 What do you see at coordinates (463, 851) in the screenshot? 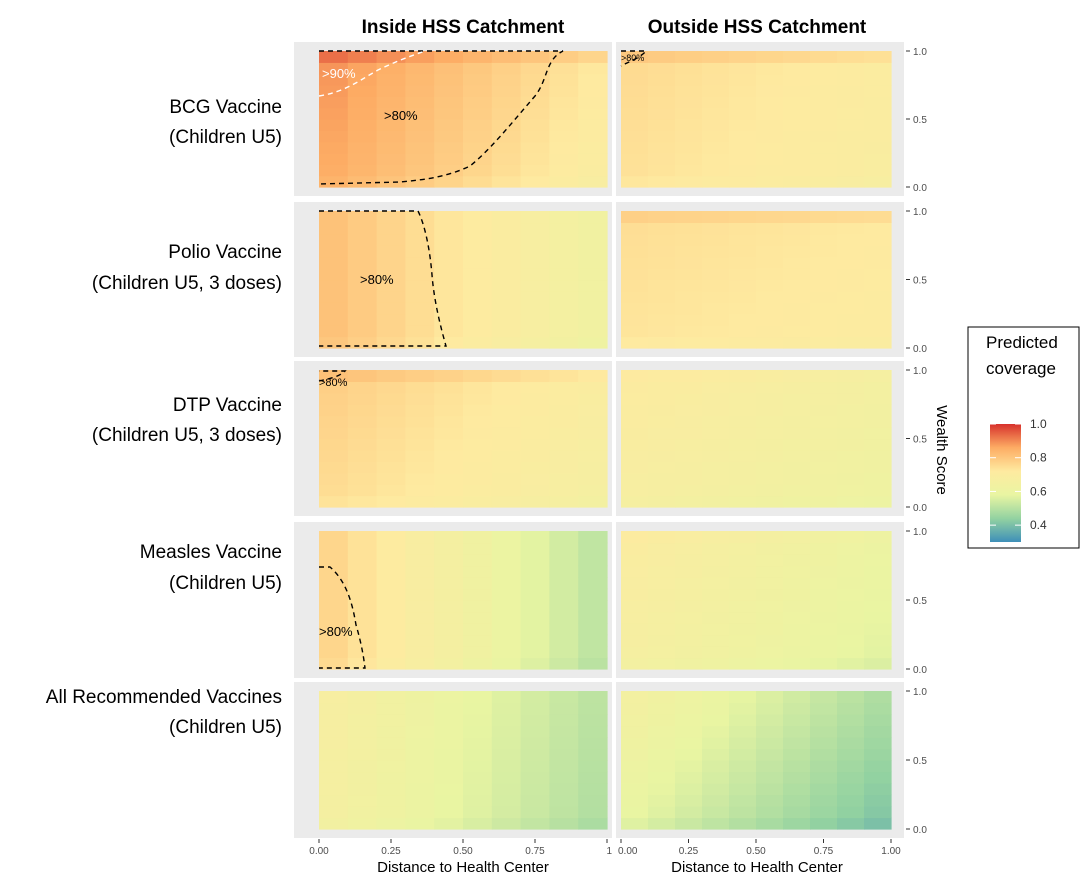
I see `x-tick-label: 0.50` at bounding box center [463, 851].